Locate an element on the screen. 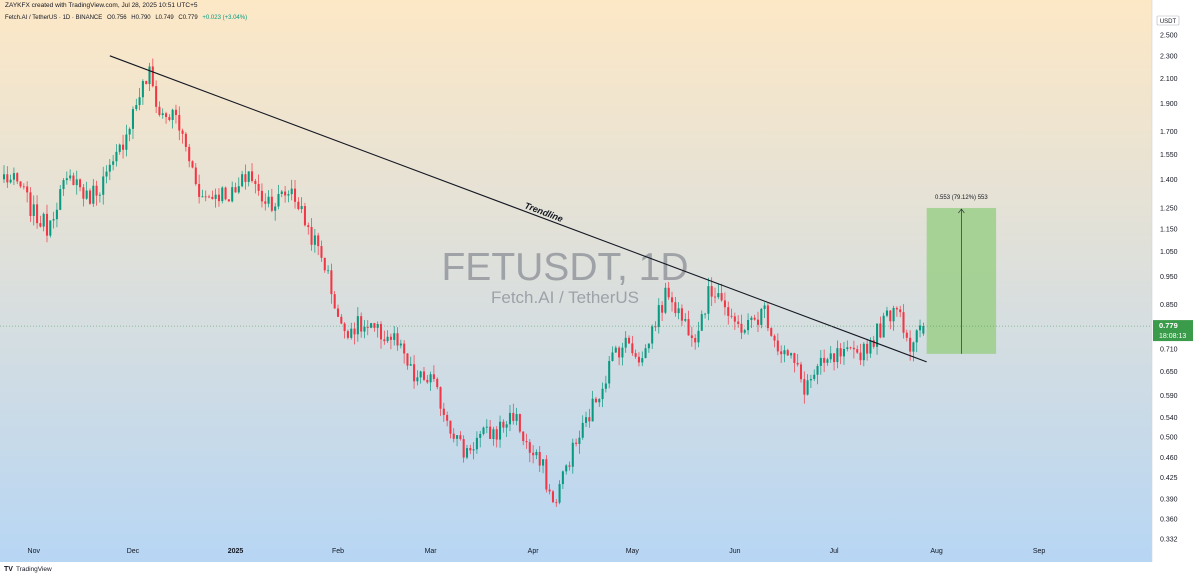 The image size is (1200, 578). footer-branding: TV TradingView is located at coordinates (28, 569).